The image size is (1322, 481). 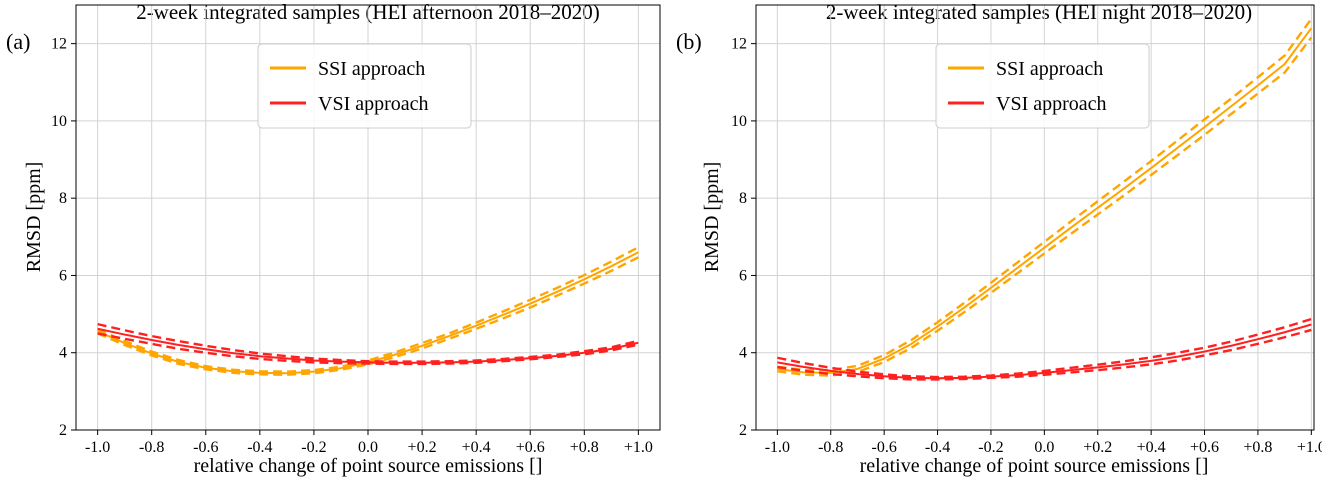 I want to click on vsi-series-line-b, so click(x=1044, y=351).